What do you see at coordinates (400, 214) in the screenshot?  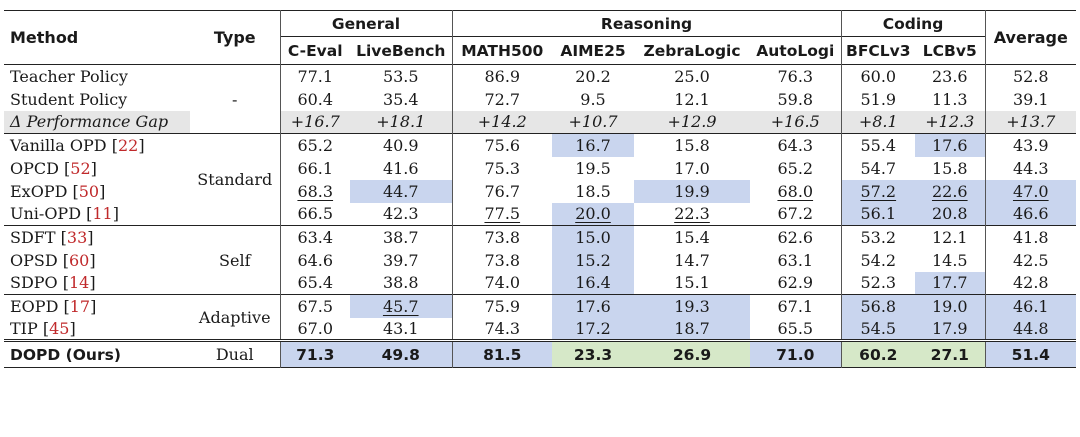 I see `cell-value: 42.3` at bounding box center [400, 214].